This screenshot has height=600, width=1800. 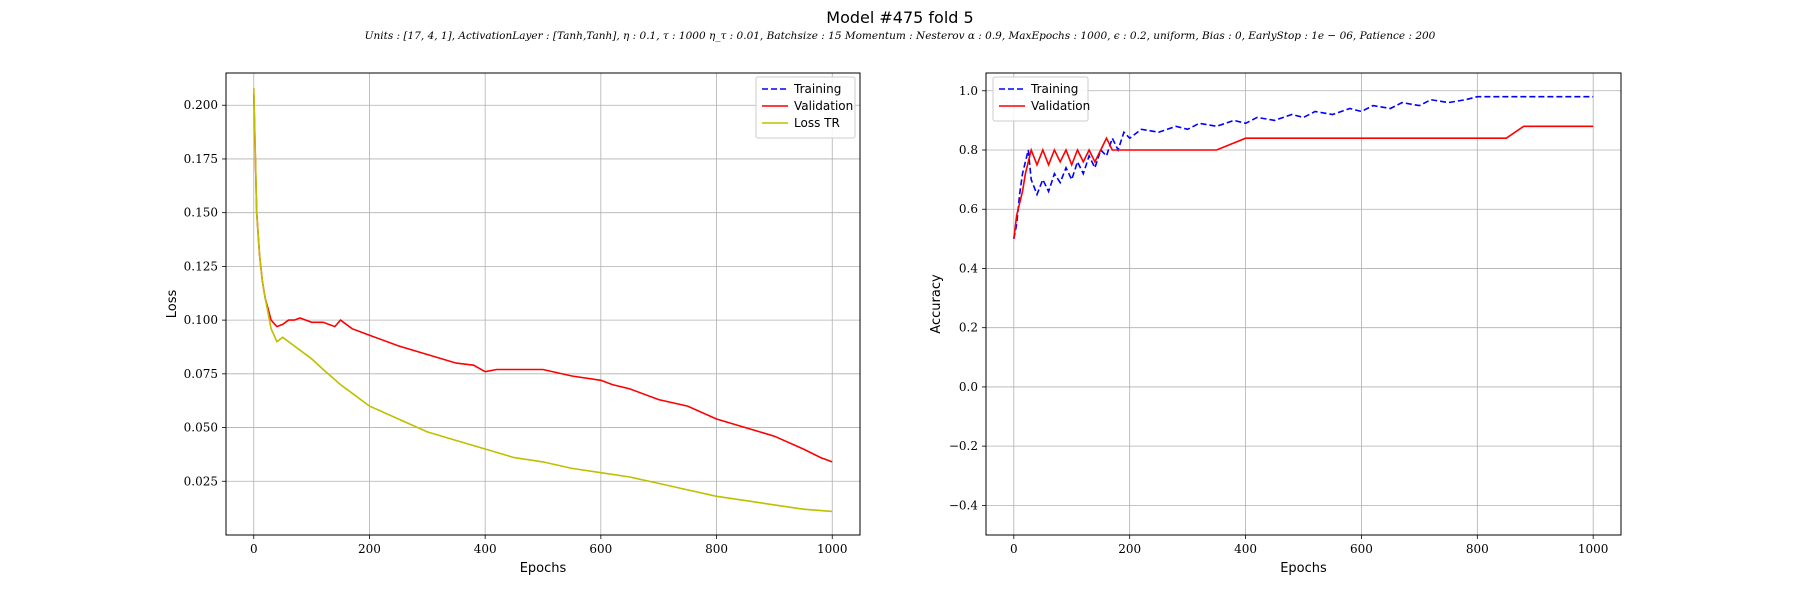 What do you see at coordinates (201, 159) in the screenshot?
I see `y-tick-label: 0.175` at bounding box center [201, 159].